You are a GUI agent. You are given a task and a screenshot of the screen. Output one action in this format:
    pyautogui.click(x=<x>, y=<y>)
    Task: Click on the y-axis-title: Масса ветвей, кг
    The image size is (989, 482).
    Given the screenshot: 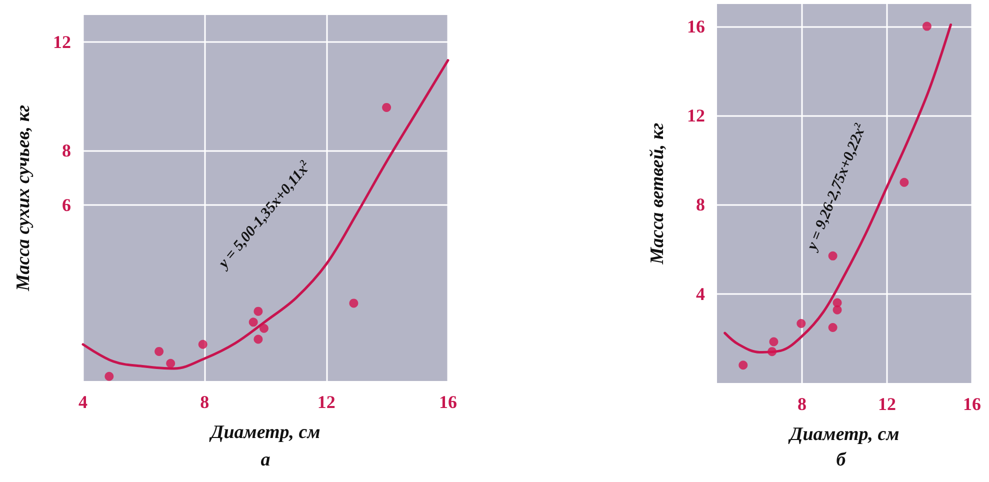 What is the action you would take?
    pyautogui.click(x=657, y=194)
    